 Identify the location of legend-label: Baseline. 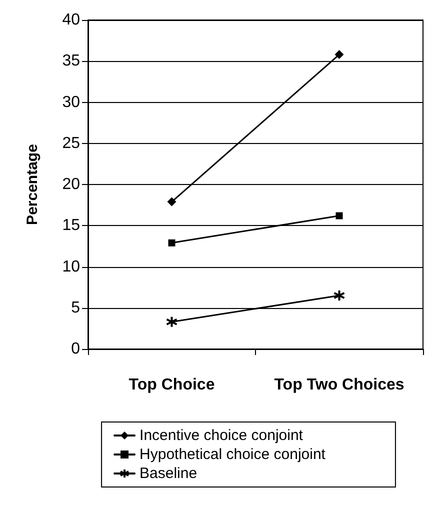
(169, 473).